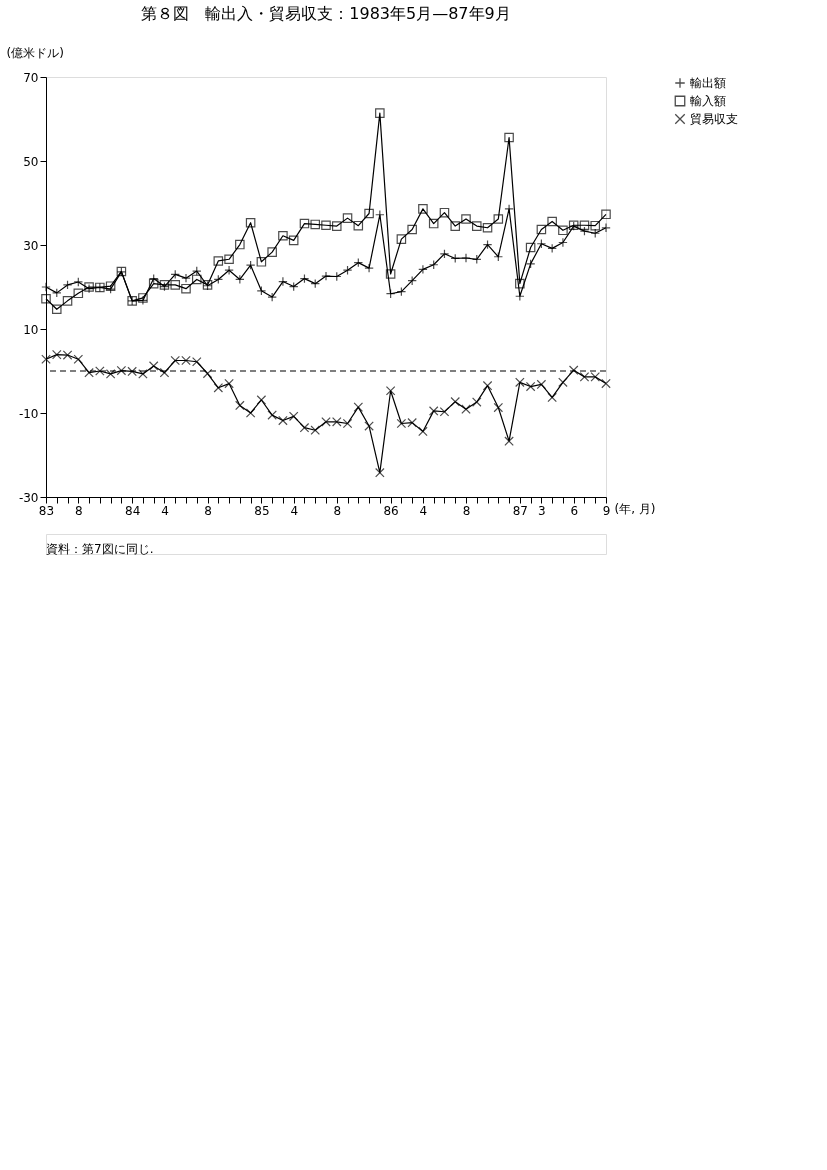  Describe the element at coordinates (31, 77) in the screenshot. I see `y-tick-label: 70` at that location.